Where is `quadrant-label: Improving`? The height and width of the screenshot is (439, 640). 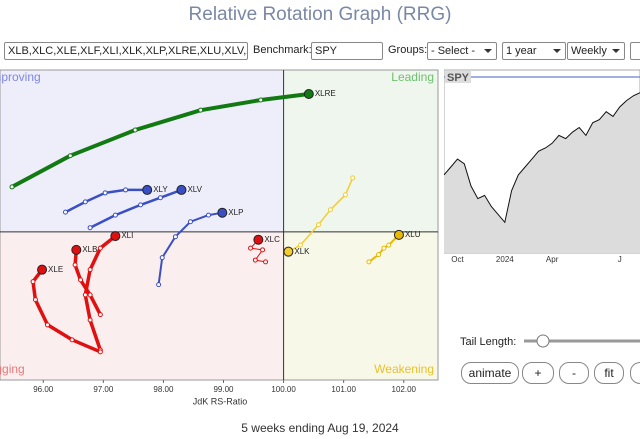 quadrant-label: Improving is located at coordinates (20, 77).